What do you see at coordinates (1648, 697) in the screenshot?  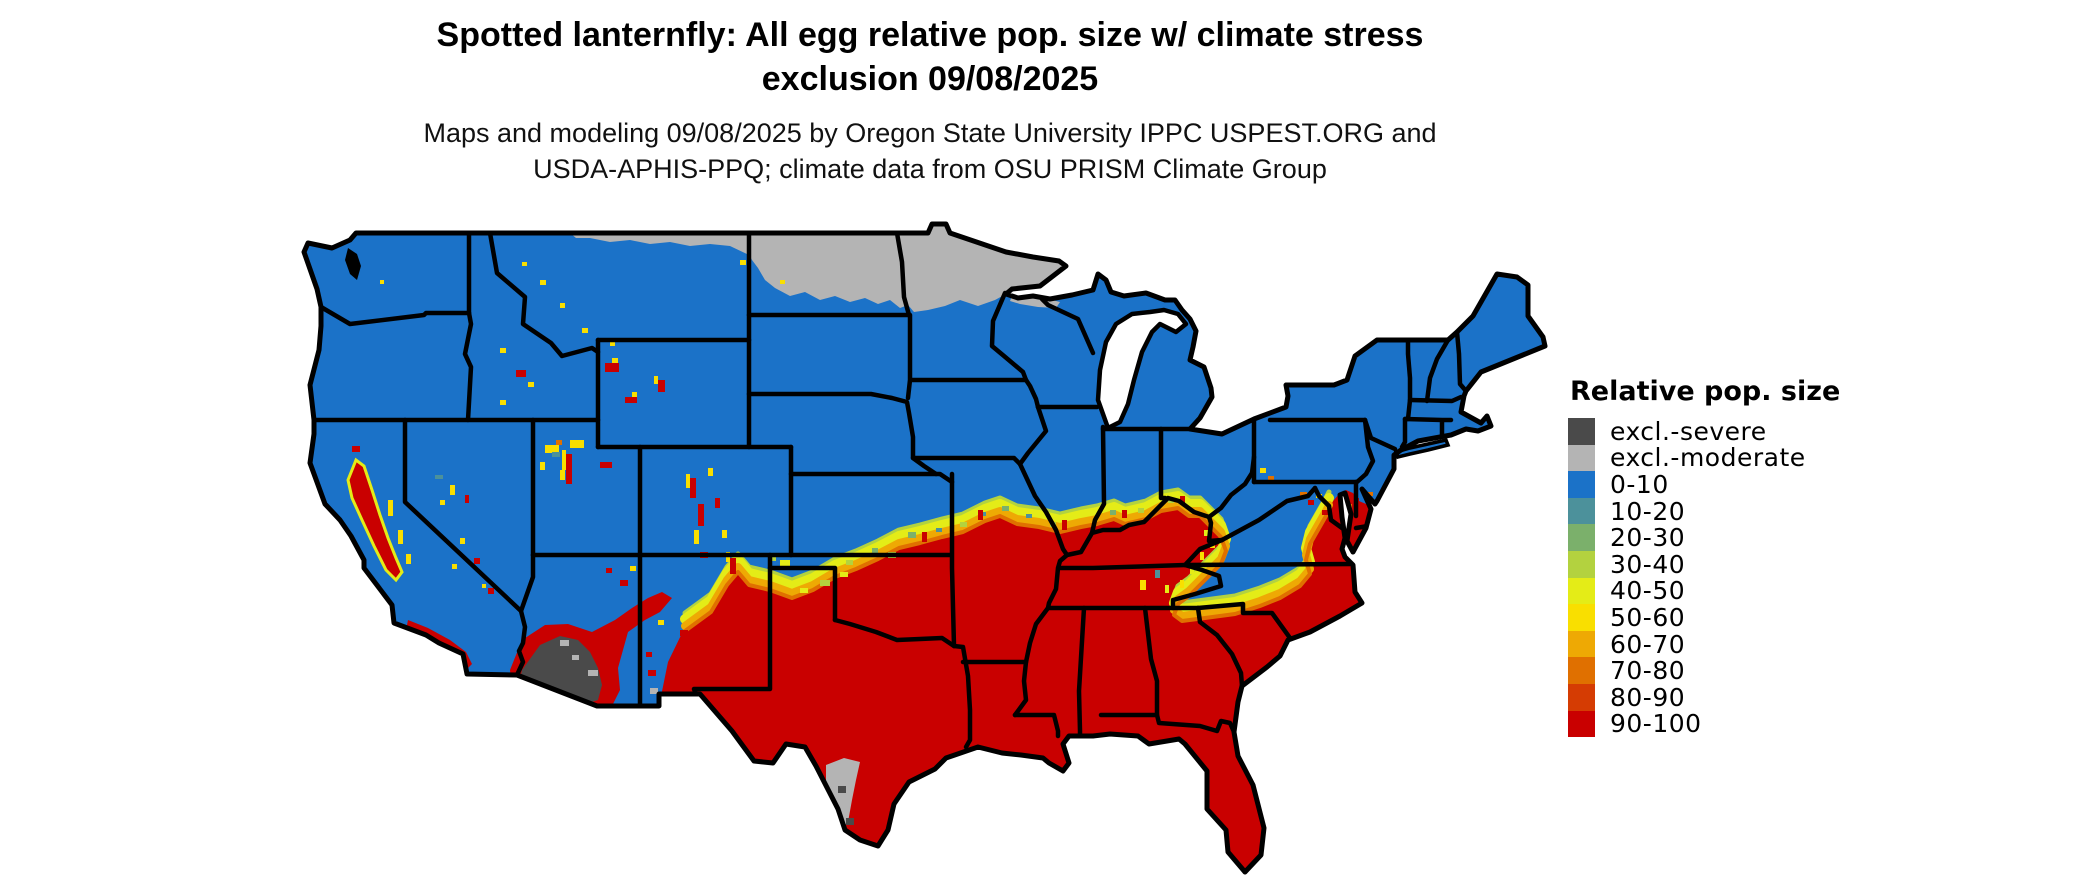 I see `legend-label: 80-90` at bounding box center [1648, 697].